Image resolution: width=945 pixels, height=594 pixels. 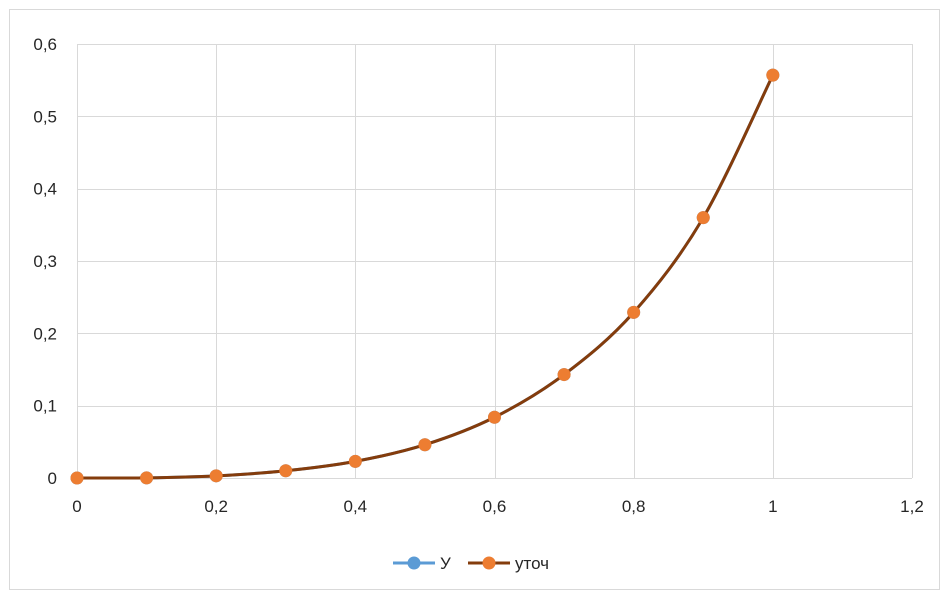 What do you see at coordinates (422, 563) in the screenshot?
I see `legend-item-1: У` at bounding box center [422, 563].